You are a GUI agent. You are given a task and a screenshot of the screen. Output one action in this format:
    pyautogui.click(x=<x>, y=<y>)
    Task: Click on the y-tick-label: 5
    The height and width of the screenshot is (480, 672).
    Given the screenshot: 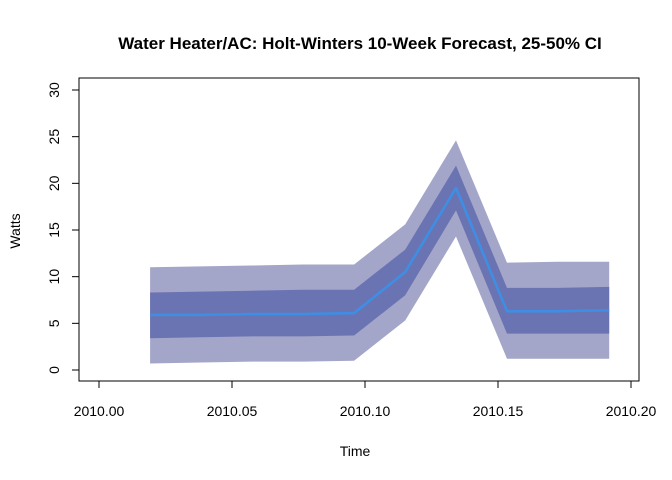 What is the action you would take?
    pyautogui.click(x=54, y=323)
    